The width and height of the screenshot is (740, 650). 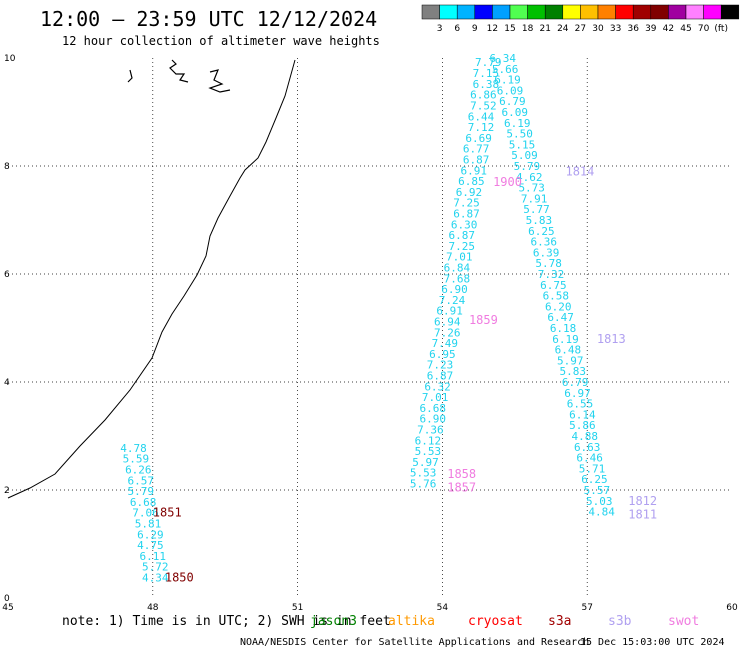 What do you see at coordinates (7, 383) in the screenshot?
I see `y-tick-label: 4` at bounding box center [7, 383].